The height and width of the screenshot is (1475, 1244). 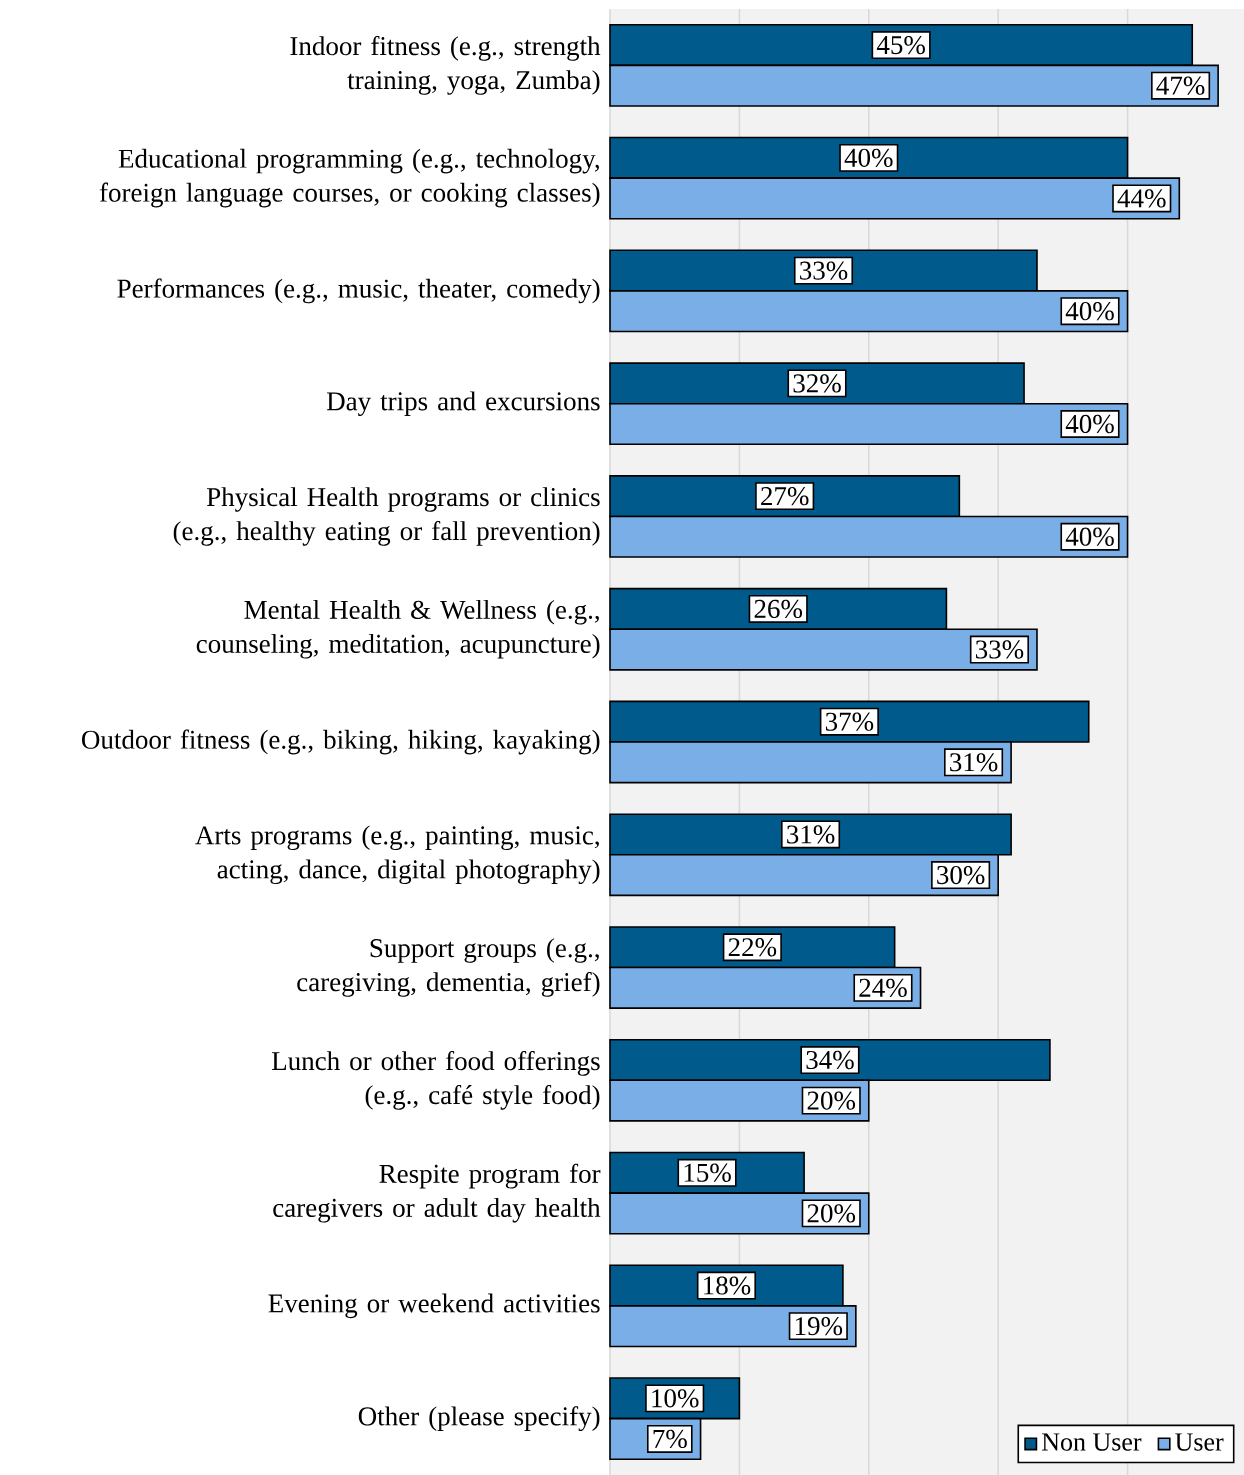 What do you see at coordinates (397, 855) in the screenshot?
I see `y-tick-label: Arts programs (e.g., painting, music, acting, dance, digital photography)` at bounding box center [397, 855].